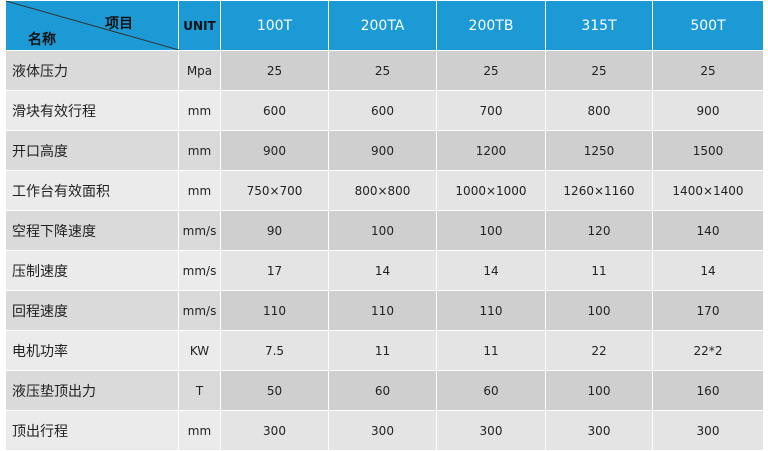 This screenshot has width=768, height=451. Describe the element at coordinates (274, 230) in the screenshot. I see `value-cell: 90` at that location.